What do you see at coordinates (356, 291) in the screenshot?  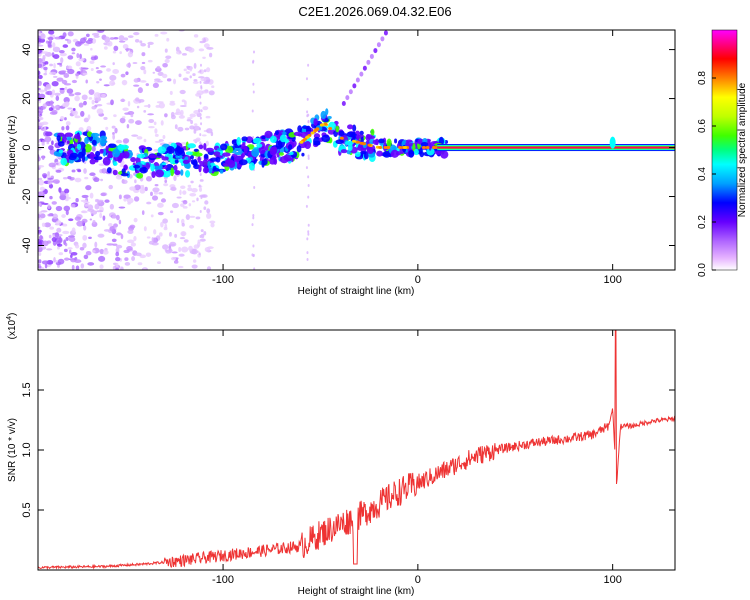 I see `spectrogram-xlabel: Height of straight line (km)` at bounding box center [356, 291].